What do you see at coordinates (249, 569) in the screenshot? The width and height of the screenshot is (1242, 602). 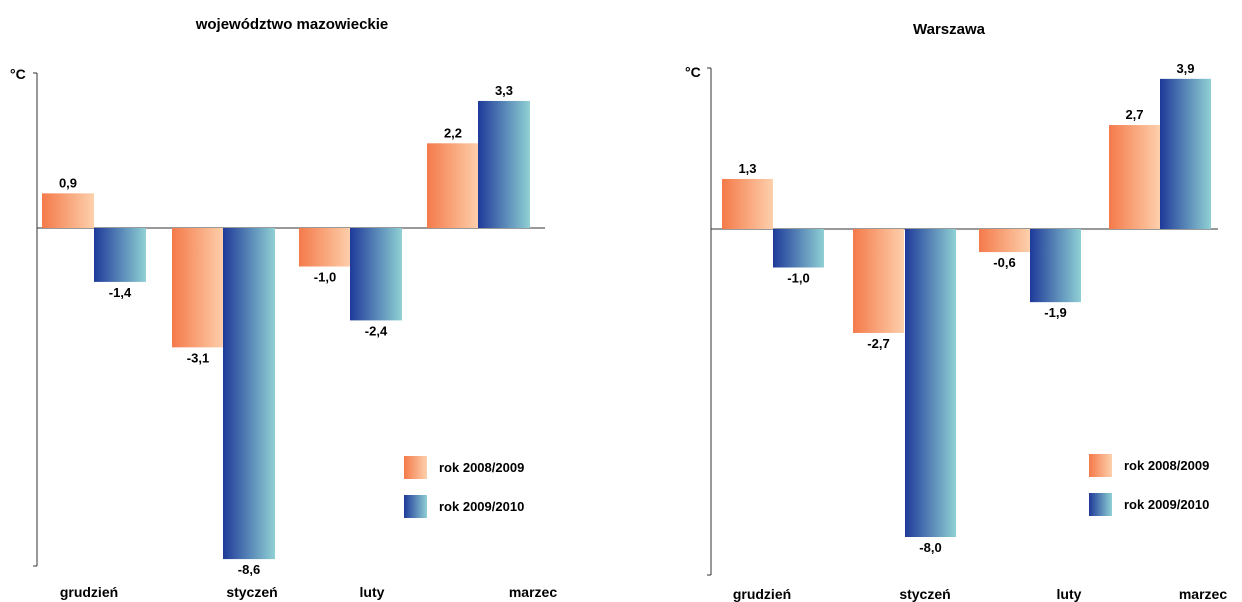 I see `data-label-styczen-series-2: -8,6` at bounding box center [249, 569].